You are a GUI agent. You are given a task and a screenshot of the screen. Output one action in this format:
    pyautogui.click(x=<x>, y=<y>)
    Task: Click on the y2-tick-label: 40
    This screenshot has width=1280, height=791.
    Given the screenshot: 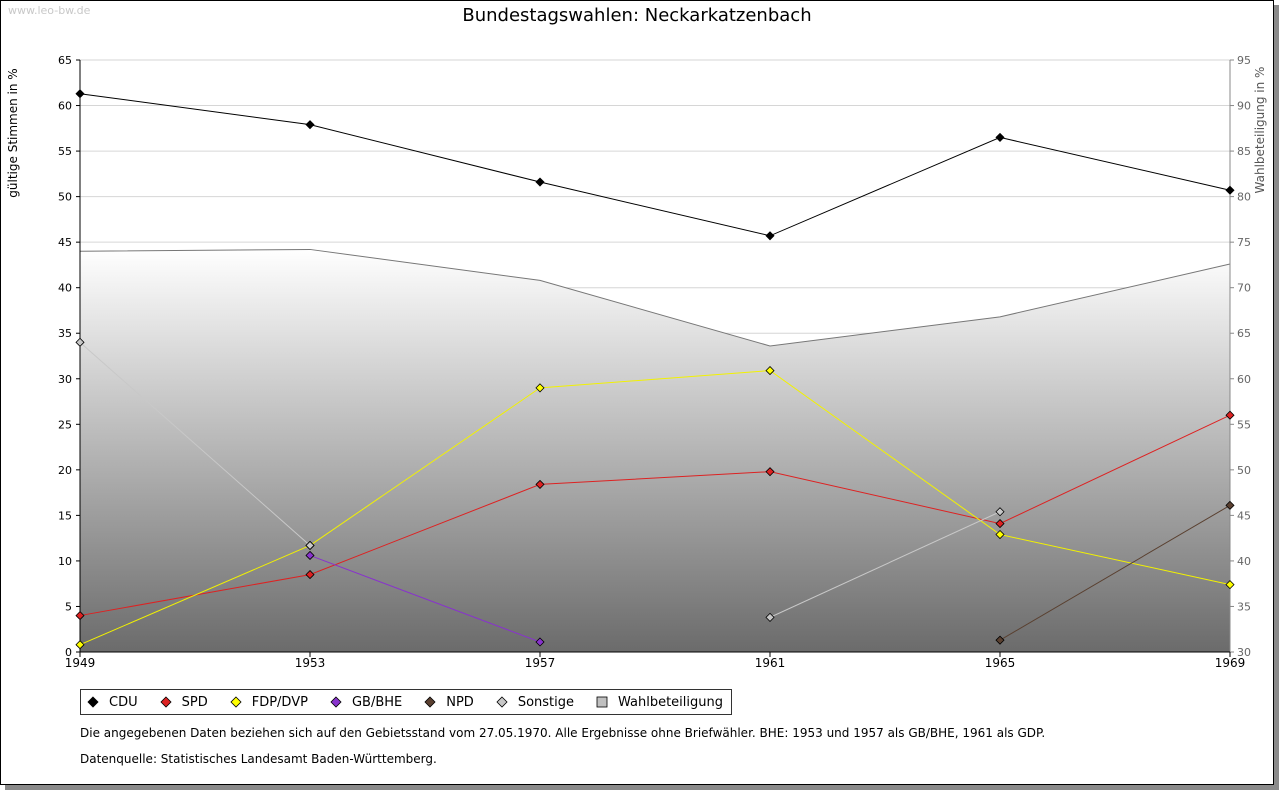 What is the action you would take?
    pyautogui.click(x=1244, y=561)
    